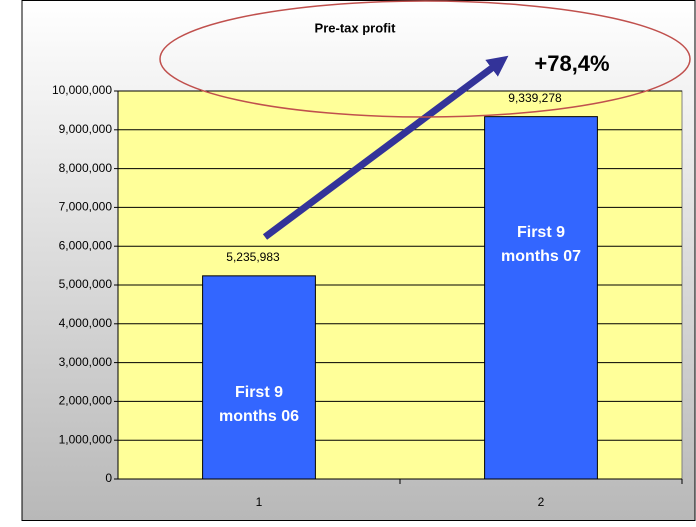  I want to click on y-tick-label: 10,000,000, so click(82, 90).